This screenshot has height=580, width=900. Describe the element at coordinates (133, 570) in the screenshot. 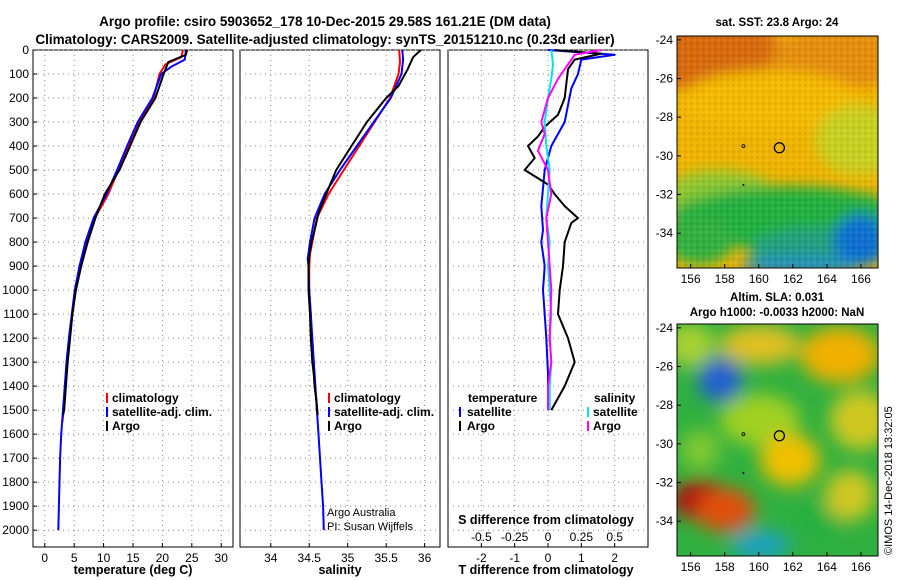

I see `temperature-axis-label: temperature (deg C)` at that location.